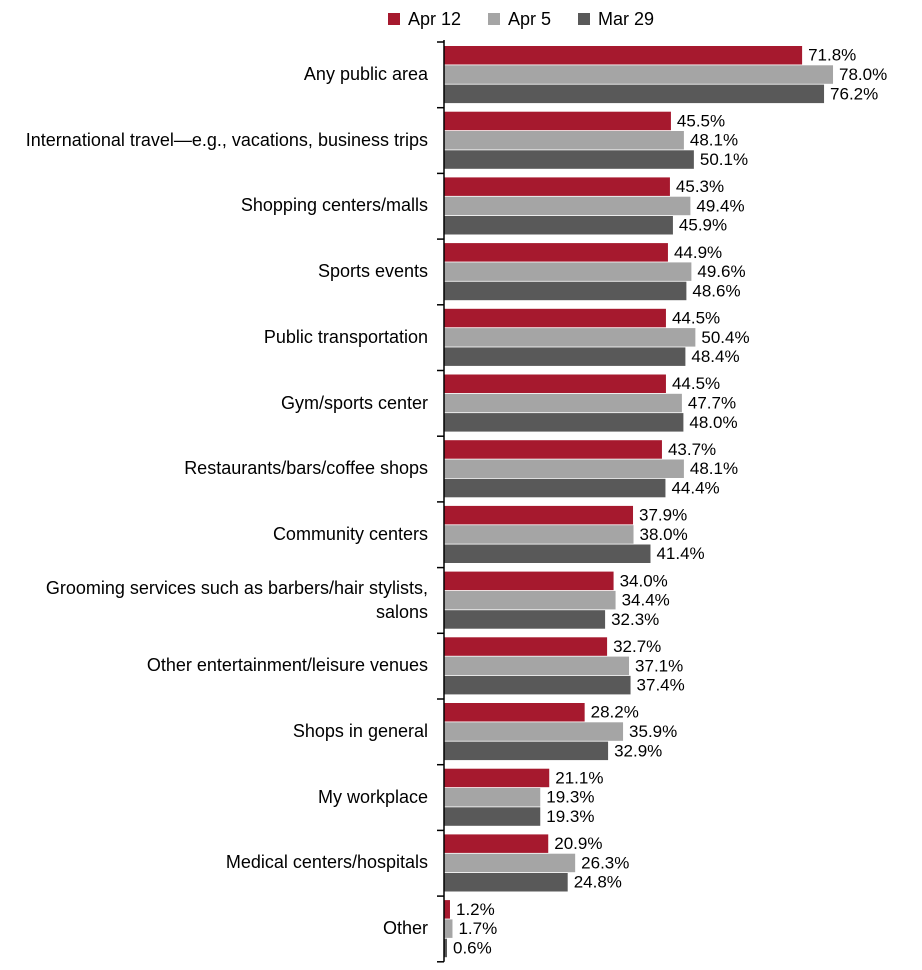  What do you see at coordinates (653, 731) in the screenshot?
I see `value-label: 35.9%` at bounding box center [653, 731].